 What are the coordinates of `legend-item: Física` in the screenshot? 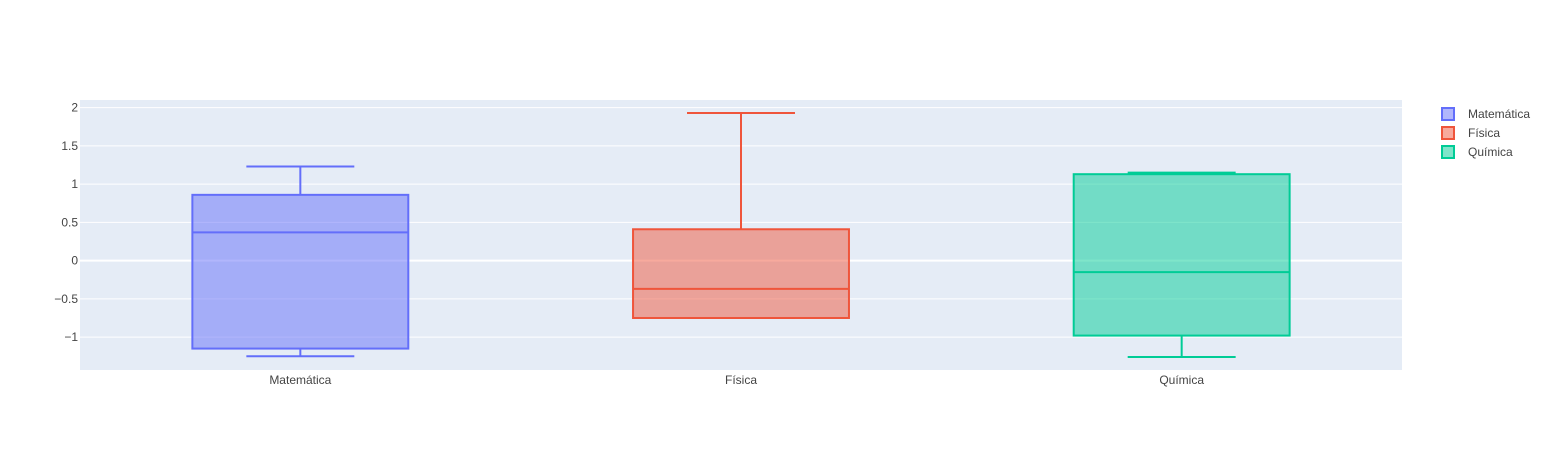 It's located at (1470, 133).